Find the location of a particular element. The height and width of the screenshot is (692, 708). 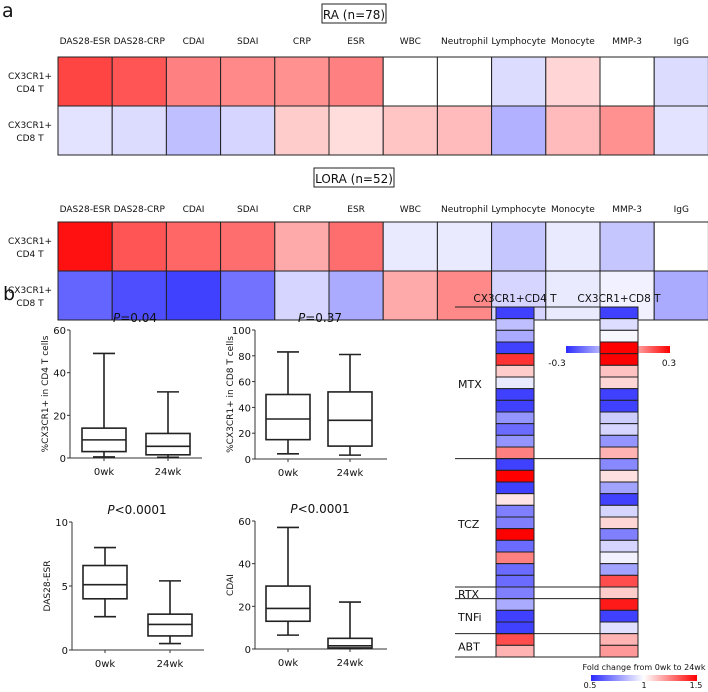

column-header: DAS28-ESR is located at coordinates (85, 42).